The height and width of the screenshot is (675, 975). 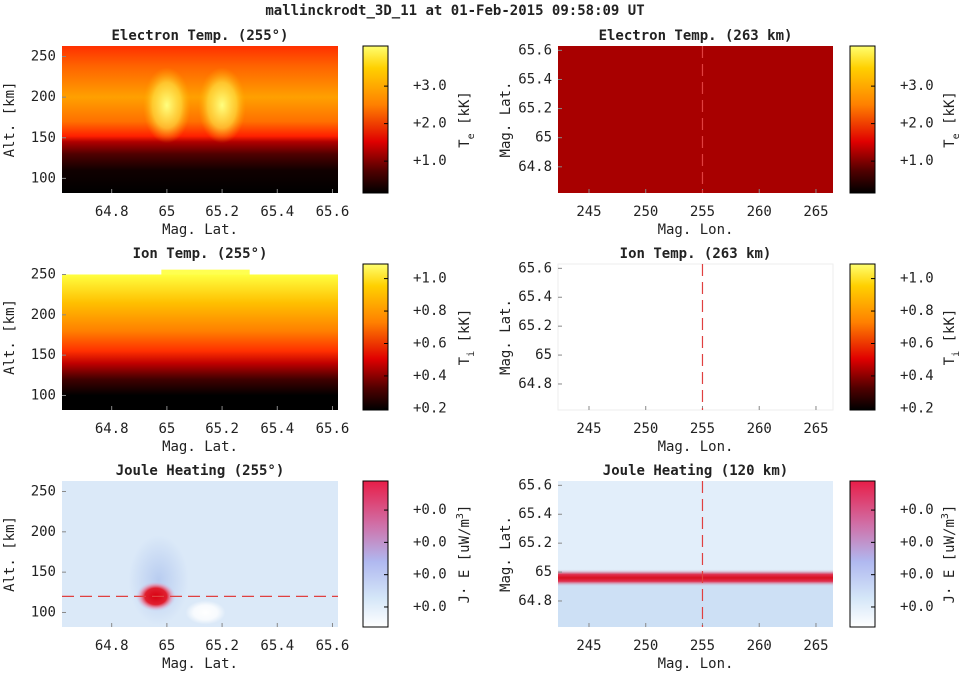 I want to click on panel-title: Joule Heating (255°), so click(x=200, y=471).